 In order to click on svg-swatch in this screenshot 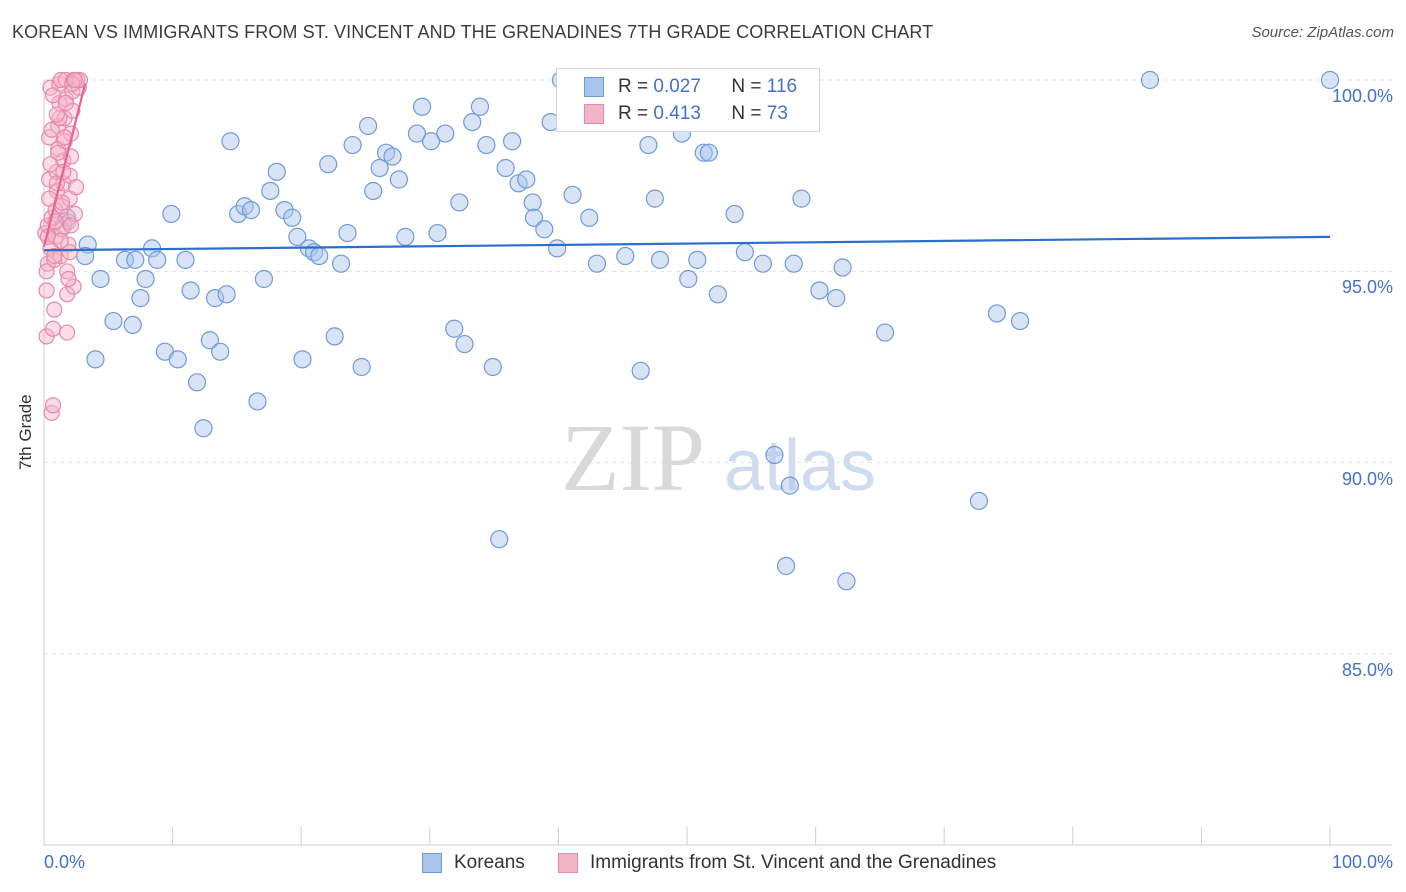, I will do `click(594, 114)`.